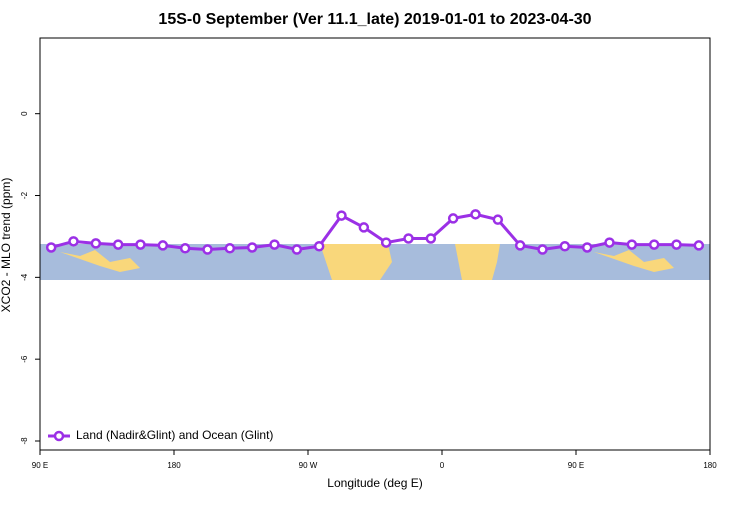  I want to click on y-tick-label: -2, so click(24, 195).